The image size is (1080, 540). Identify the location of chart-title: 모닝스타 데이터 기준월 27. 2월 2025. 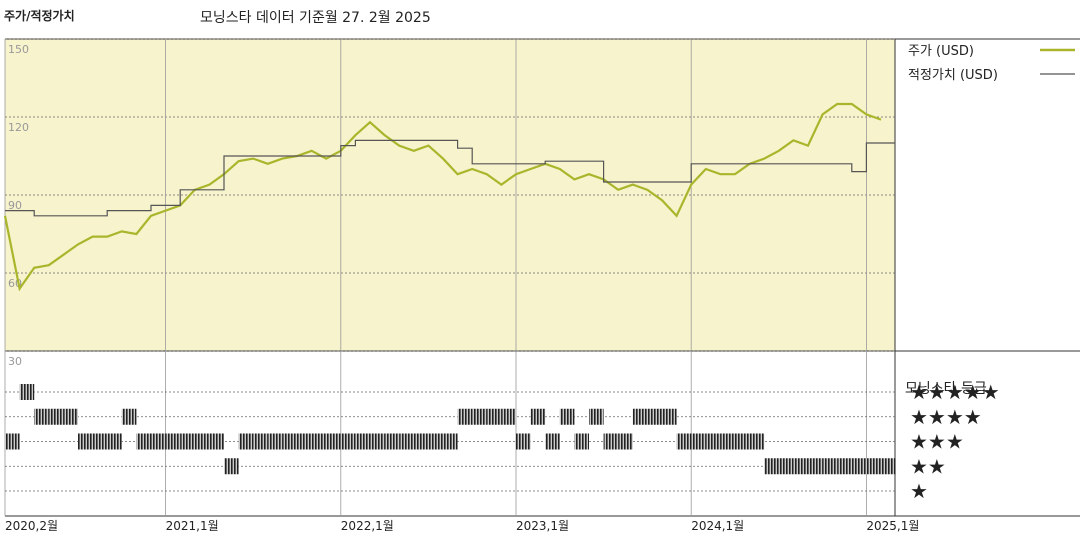
(315, 18).